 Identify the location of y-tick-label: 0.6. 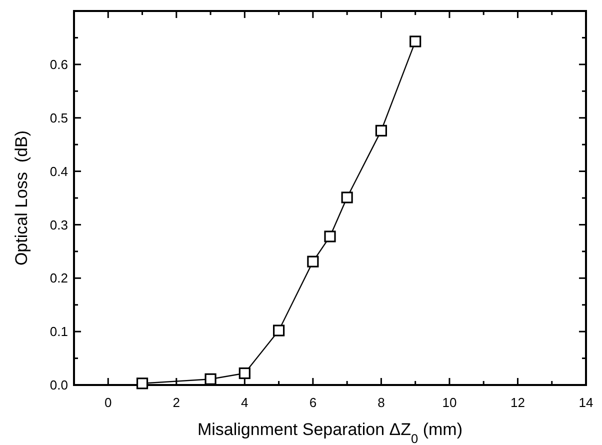
(59, 64).